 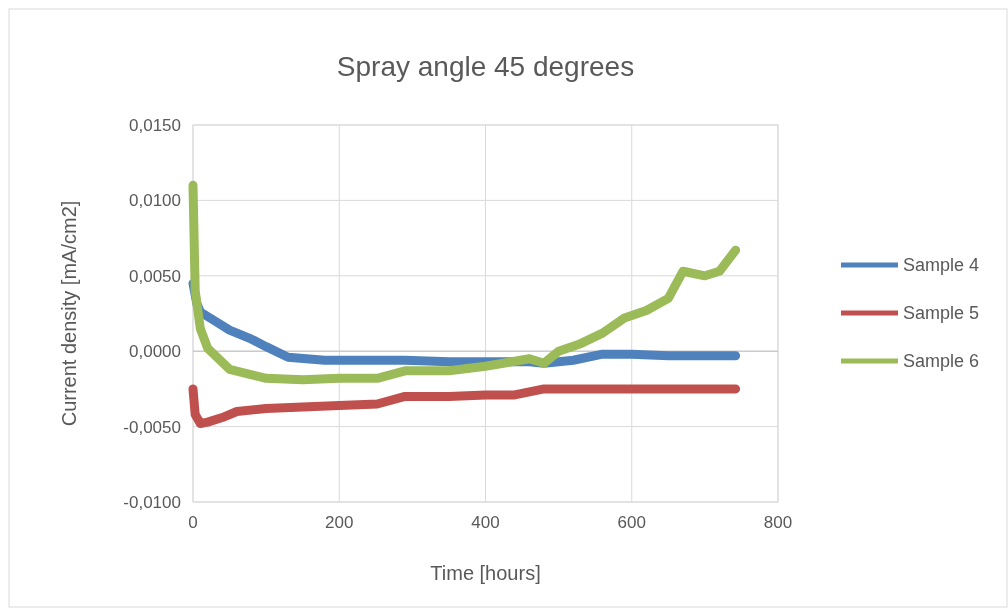 I want to click on y-axis-title: Current density [mA/cm2], so click(x=69, y=313).